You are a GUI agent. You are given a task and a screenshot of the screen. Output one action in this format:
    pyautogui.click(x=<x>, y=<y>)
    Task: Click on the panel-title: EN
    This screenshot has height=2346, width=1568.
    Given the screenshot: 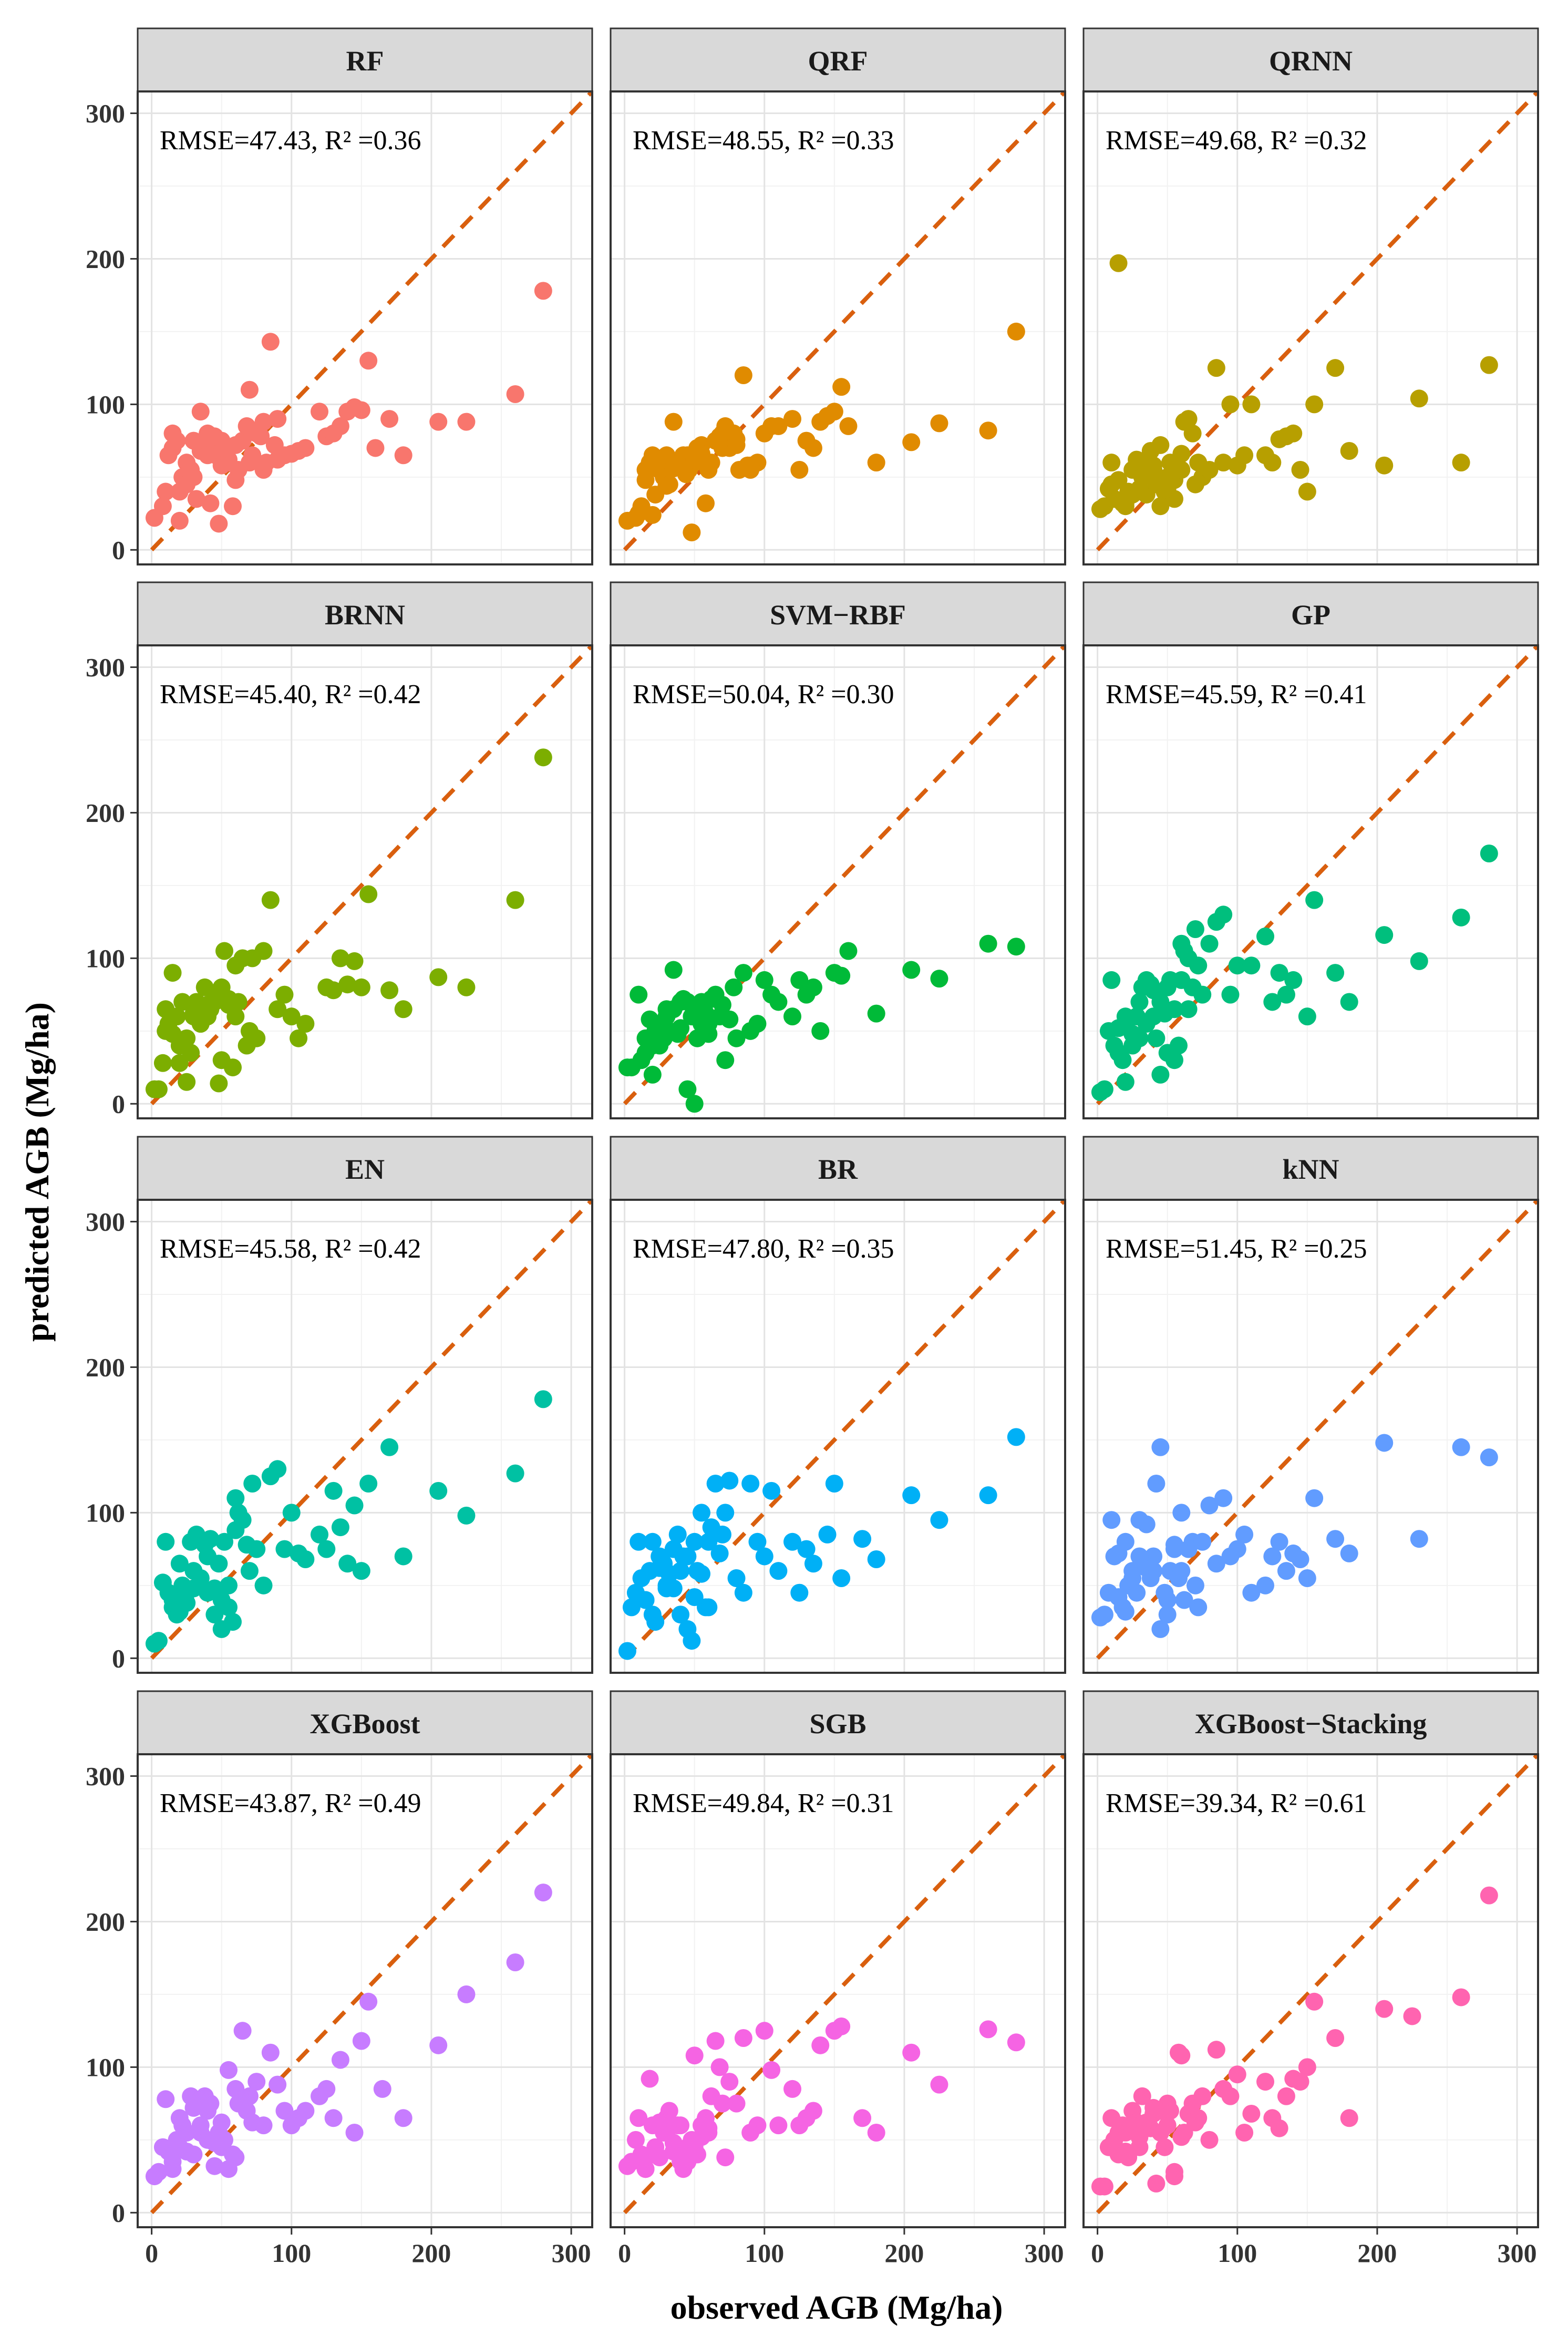 What is the action you would take?
    pyautogui.click(x=365, y=1169)
    